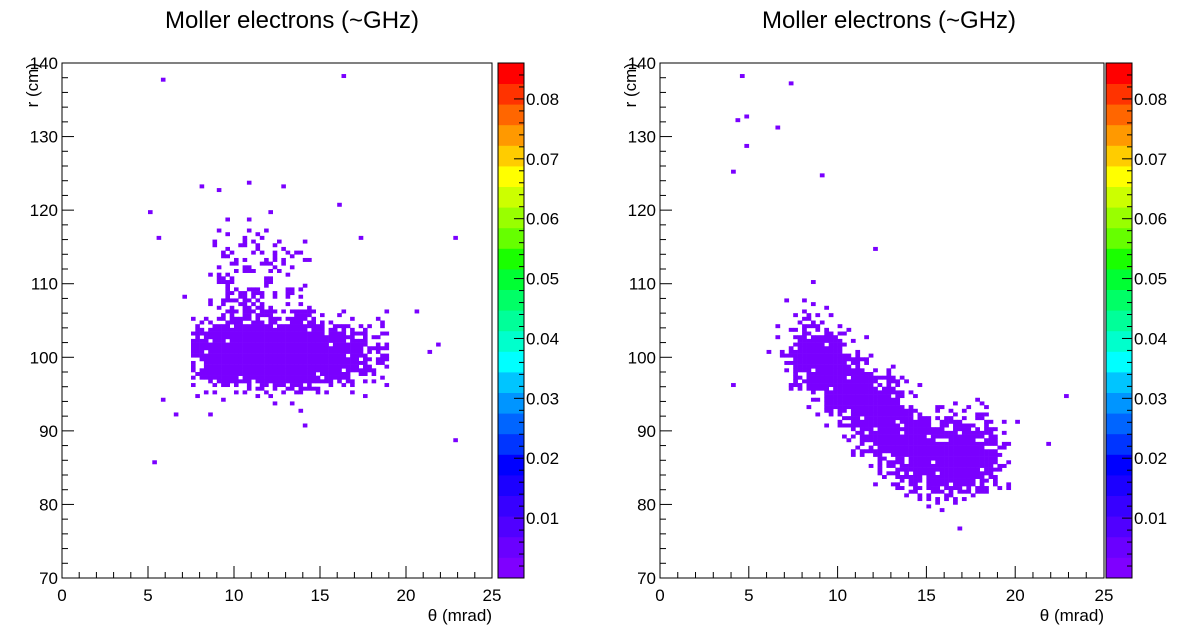  I want to click on colorbar-tick-label: 0.08, so click(542, 99).